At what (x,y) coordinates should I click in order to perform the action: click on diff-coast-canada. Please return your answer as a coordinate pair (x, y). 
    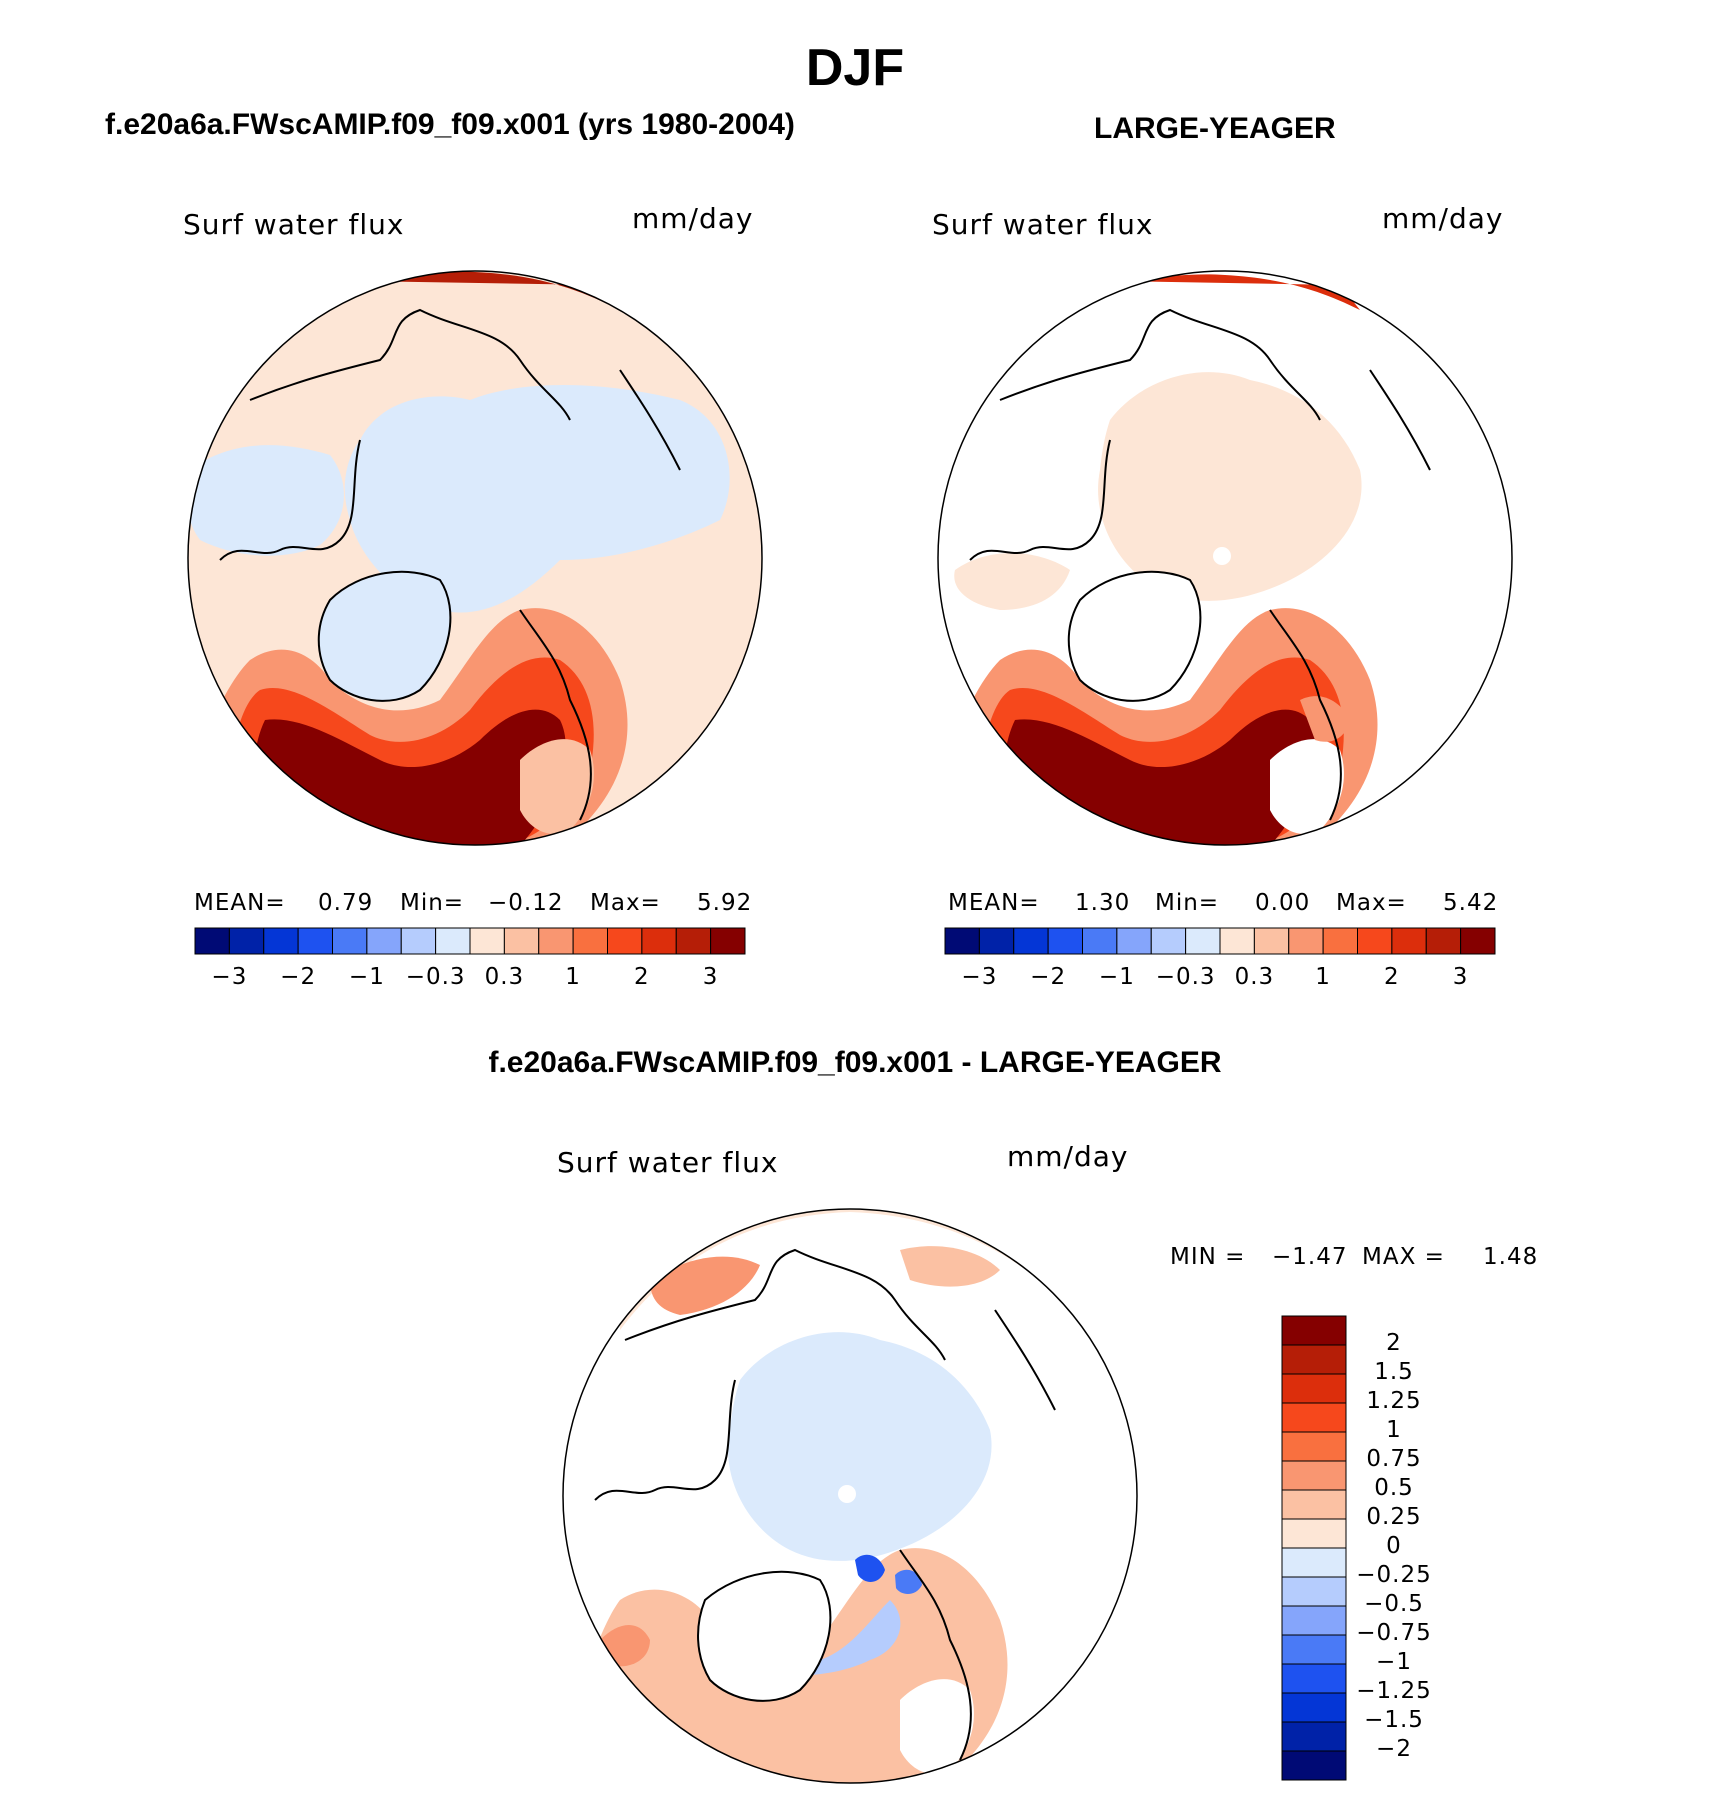
    Looking at the image, I should click on (665, 1440).